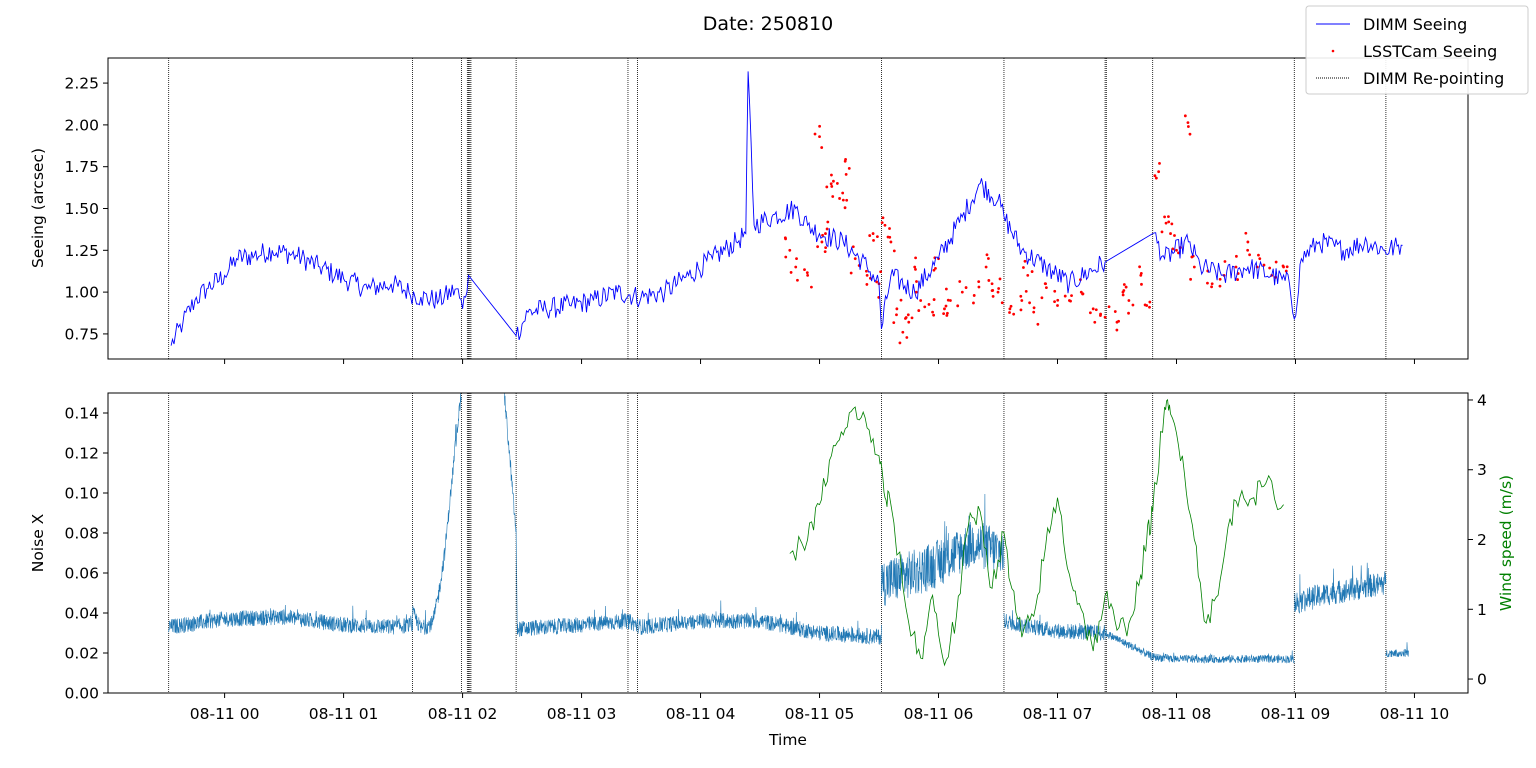 Image resolution: width=1536 pixels, height=768 pixels. Describe the element at coordinates (81, 84) in the screenshot. I see `top-y-tick-label-6: 2.25` at that location.